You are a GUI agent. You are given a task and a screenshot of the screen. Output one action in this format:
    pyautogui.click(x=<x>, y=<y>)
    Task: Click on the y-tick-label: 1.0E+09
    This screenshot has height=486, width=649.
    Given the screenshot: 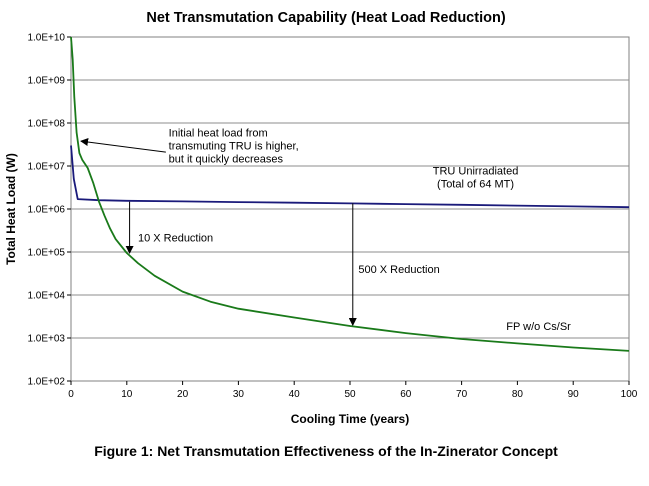 What is the action you would take?
    pyautogui.click(x=46, y=81)
    